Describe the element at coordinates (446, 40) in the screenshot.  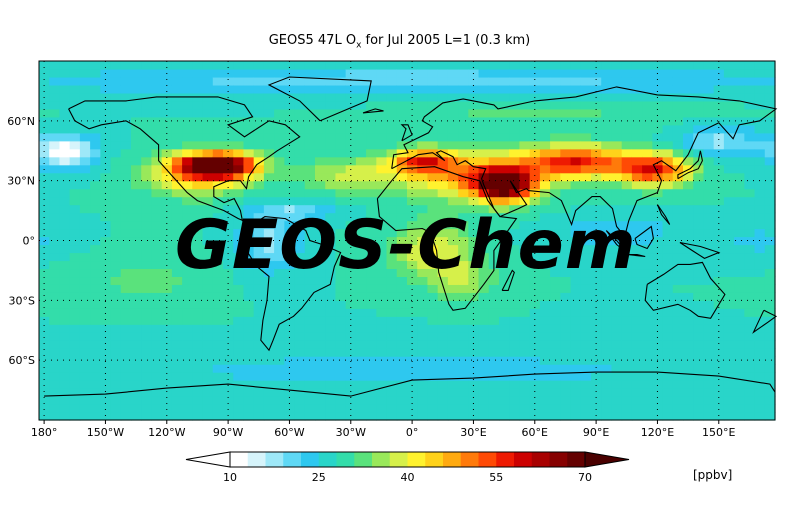
I see `title-rest: for Jul 2005 L=1 (0.3 km)` at that location.